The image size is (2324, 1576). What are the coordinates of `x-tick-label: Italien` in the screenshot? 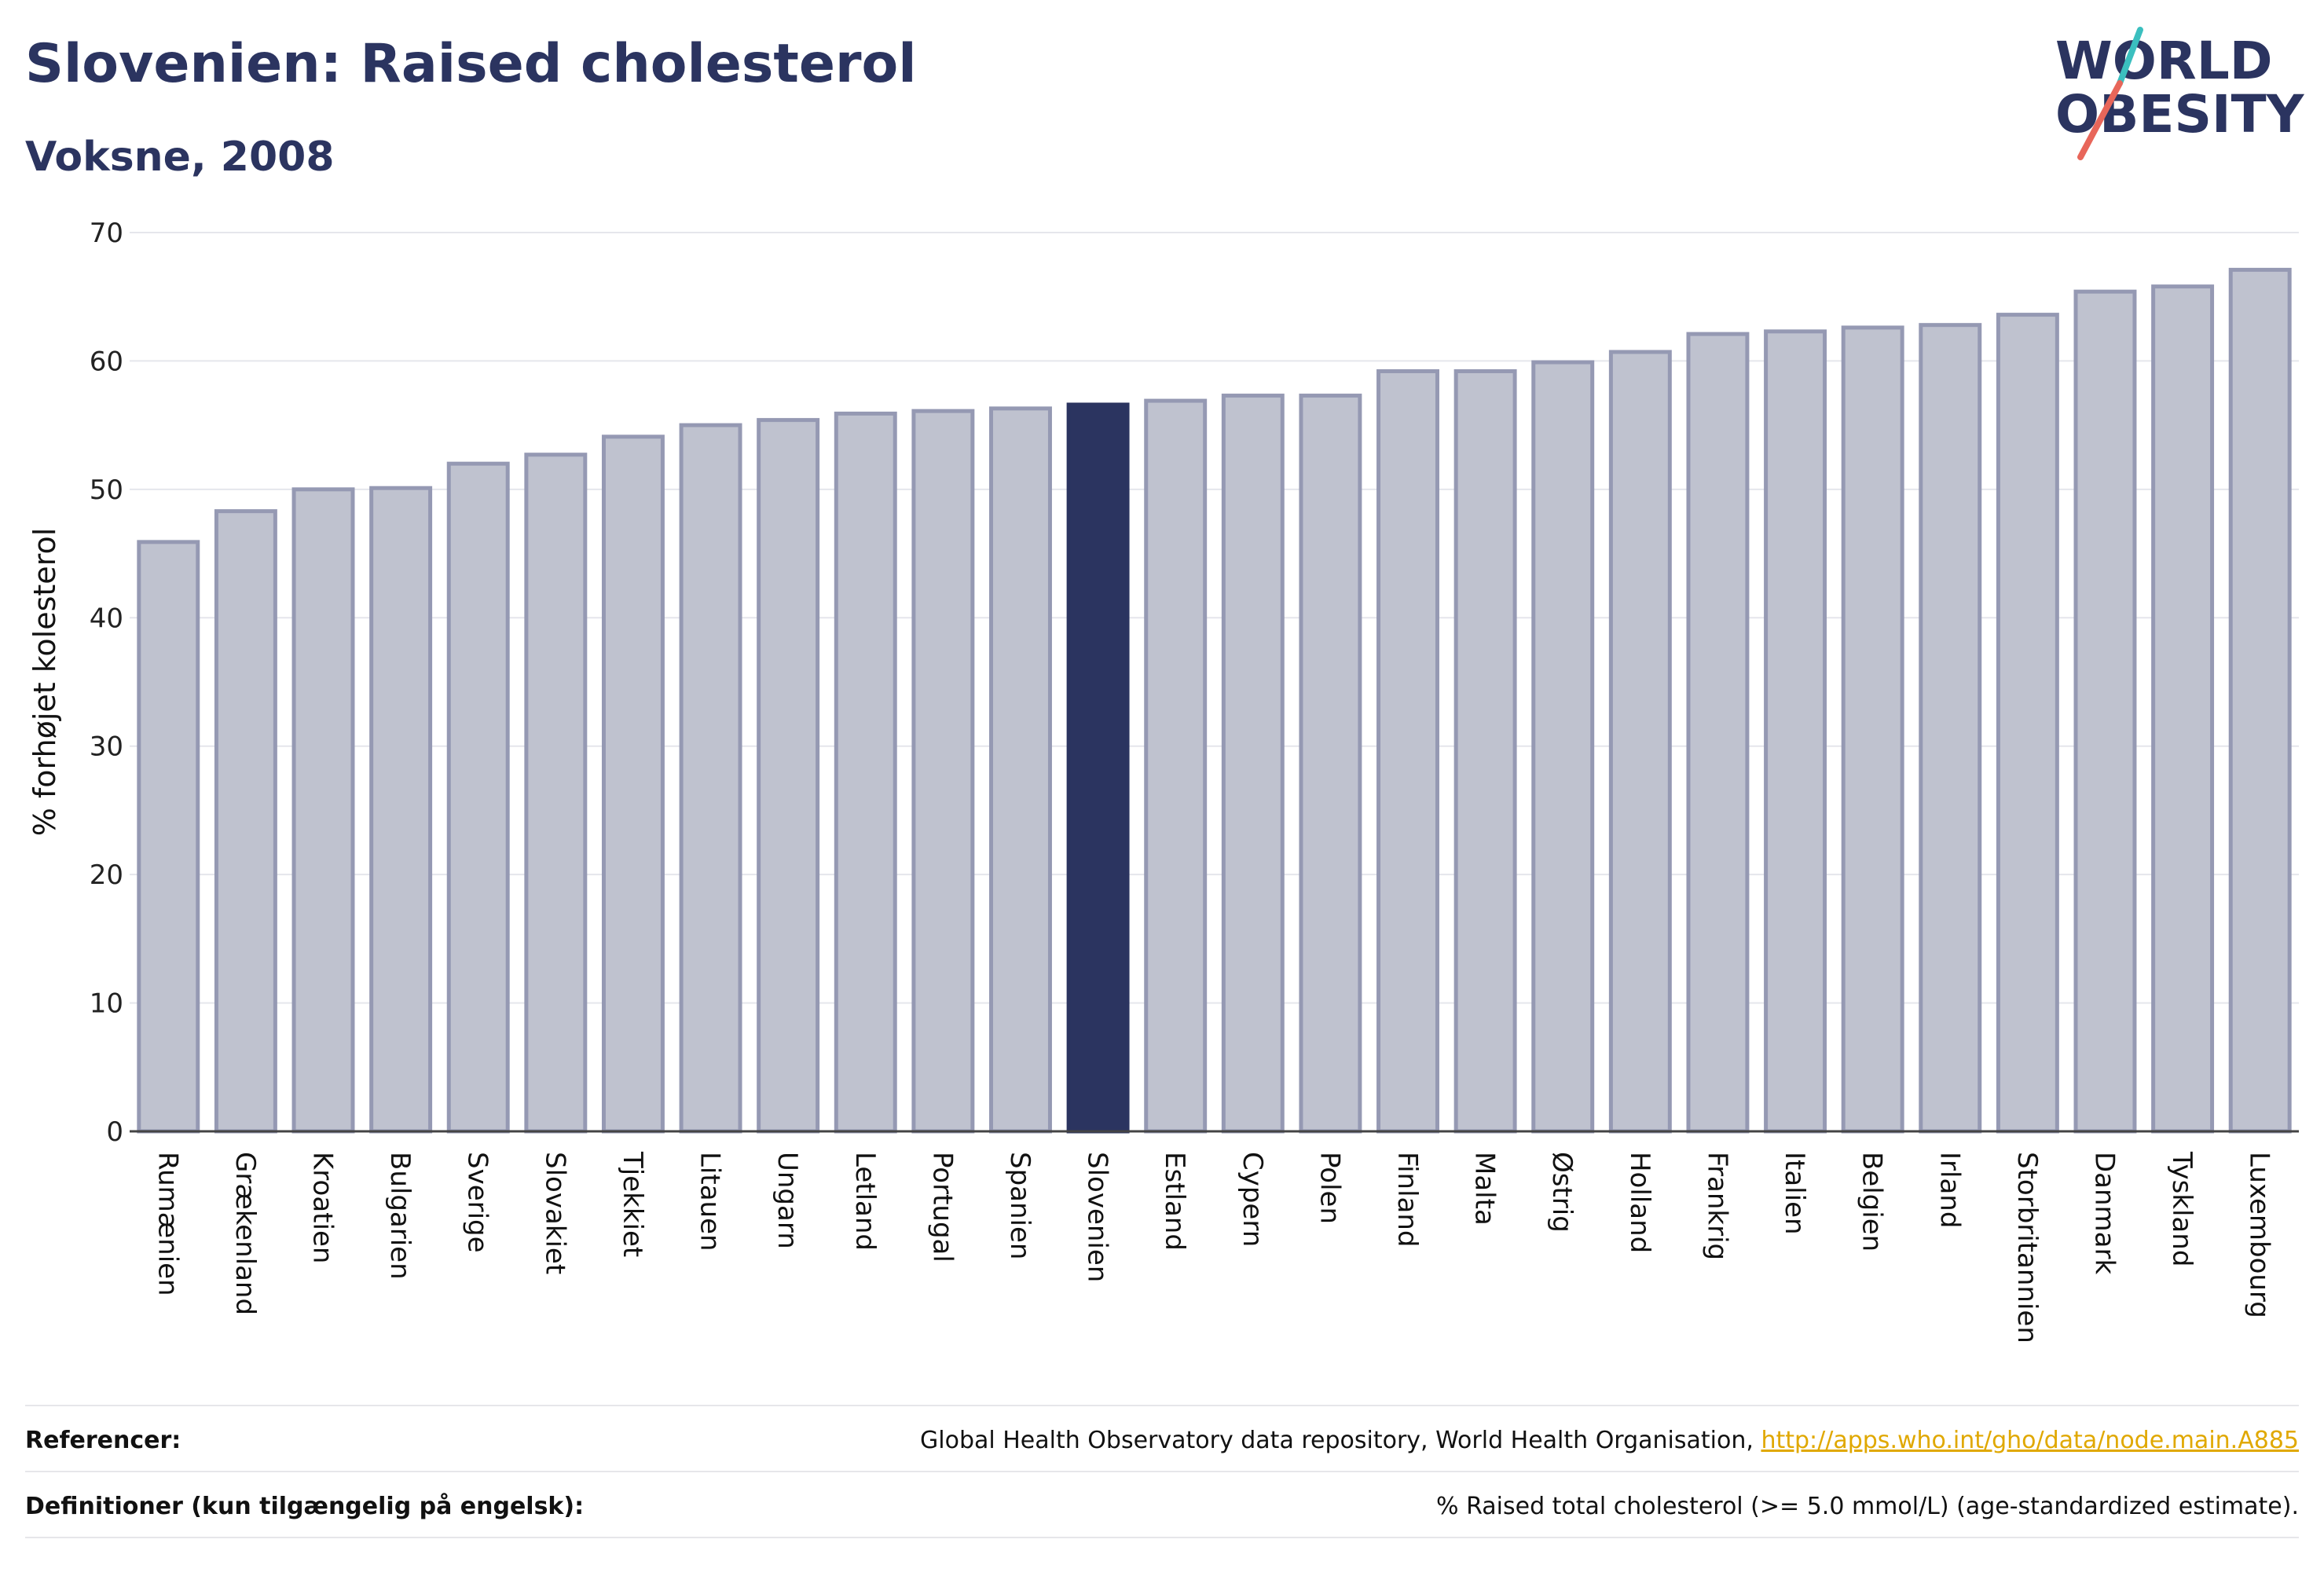 It's located at (1794, 1193).